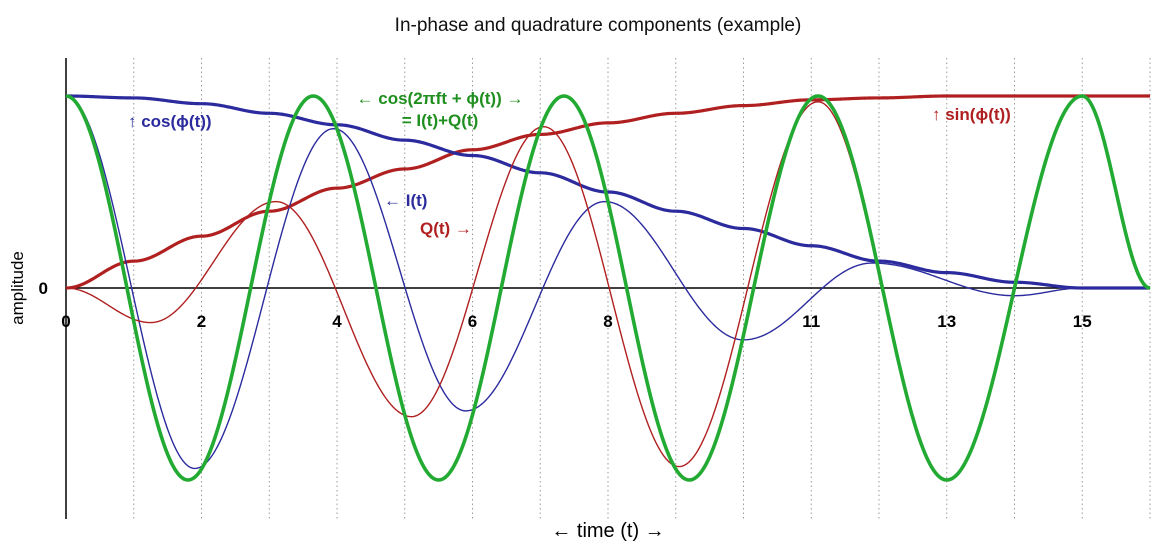 This screenshot has width=1163, height=549. Describe the element at coordinates (170, 121) in the screenshot. I see `annotation-cos-phi: ↑ cos(ϕ(t))` at that location.